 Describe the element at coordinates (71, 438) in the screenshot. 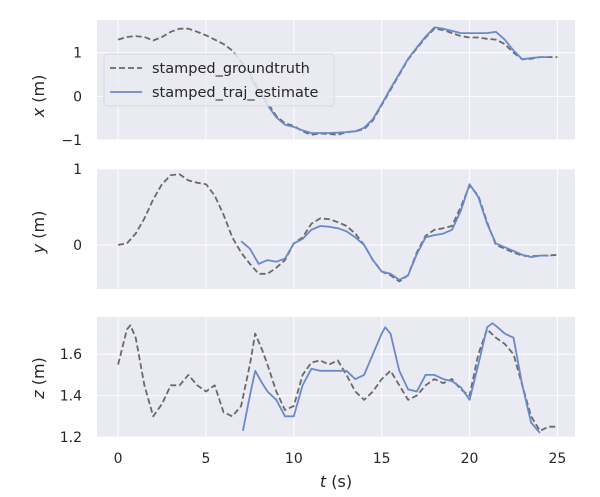

I see `y-tick-label: 1.2` at that location.